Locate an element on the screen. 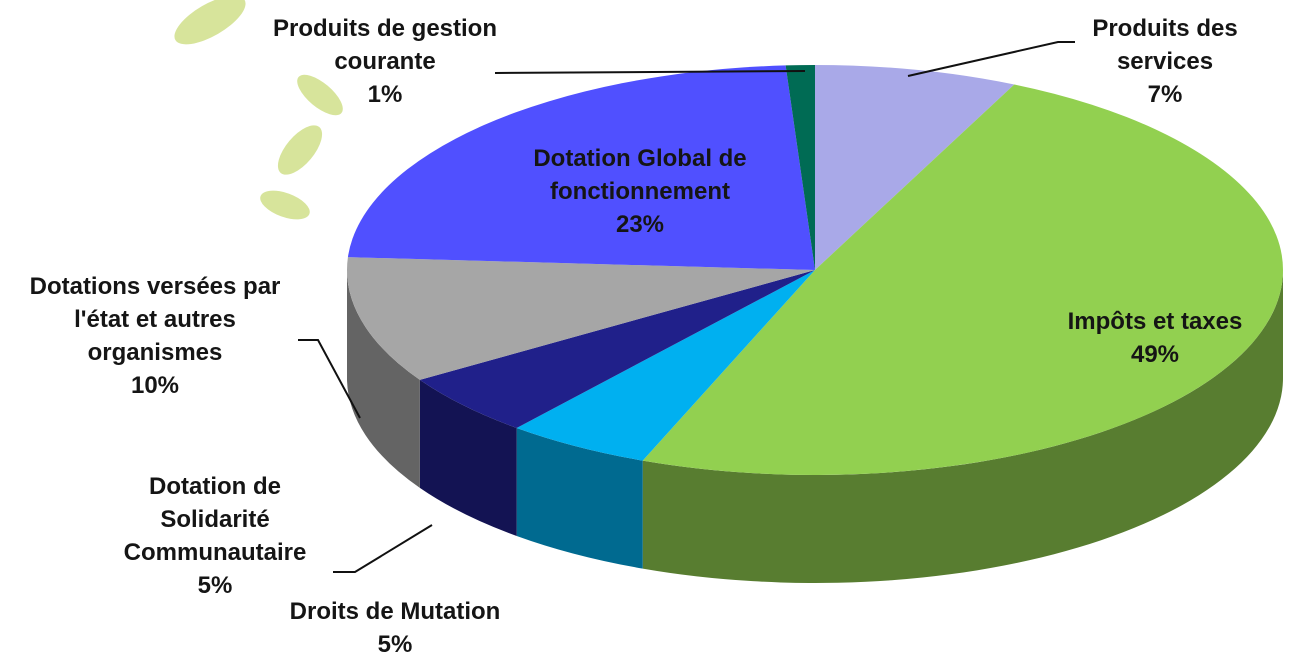 The width and height of the screenshot is (1289, 661). slice-label: Produits de gestion courante 1% is located at coordinates (385, 61).